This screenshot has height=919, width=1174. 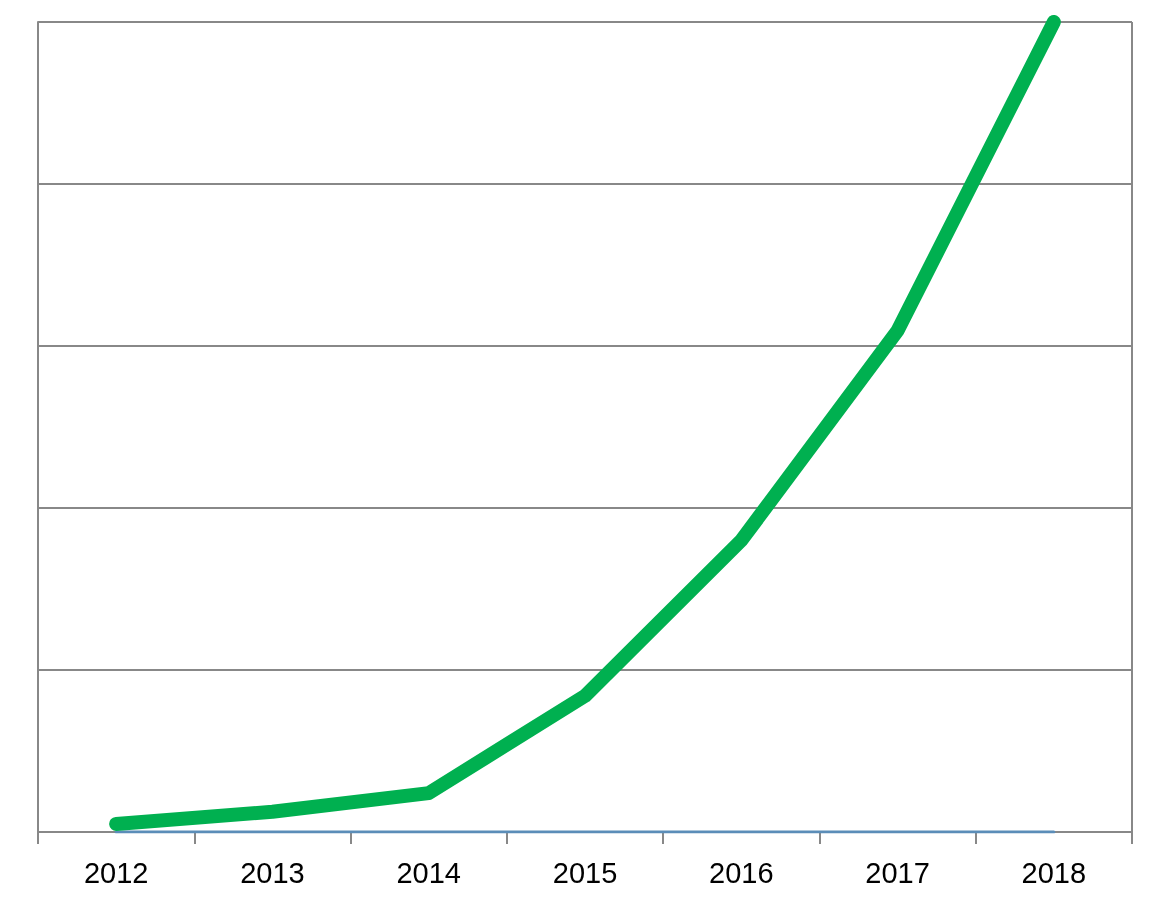 What do you see at coordinates (428, 872) in the screenshot?
I see `x-tick-label: 2014` at bounding box center [428, 872].